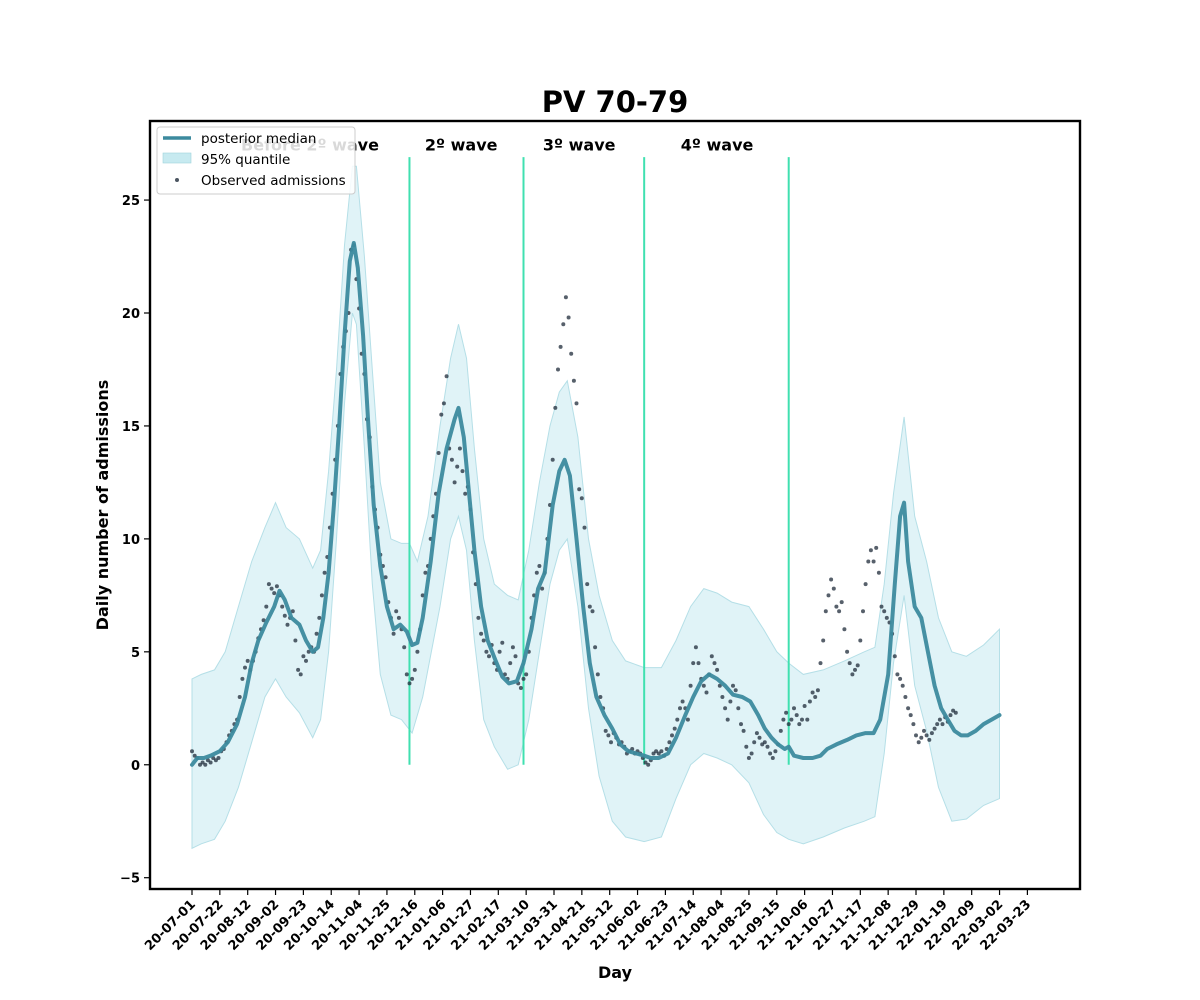  I want to click on legend-band-swatch, so click(177, 158).